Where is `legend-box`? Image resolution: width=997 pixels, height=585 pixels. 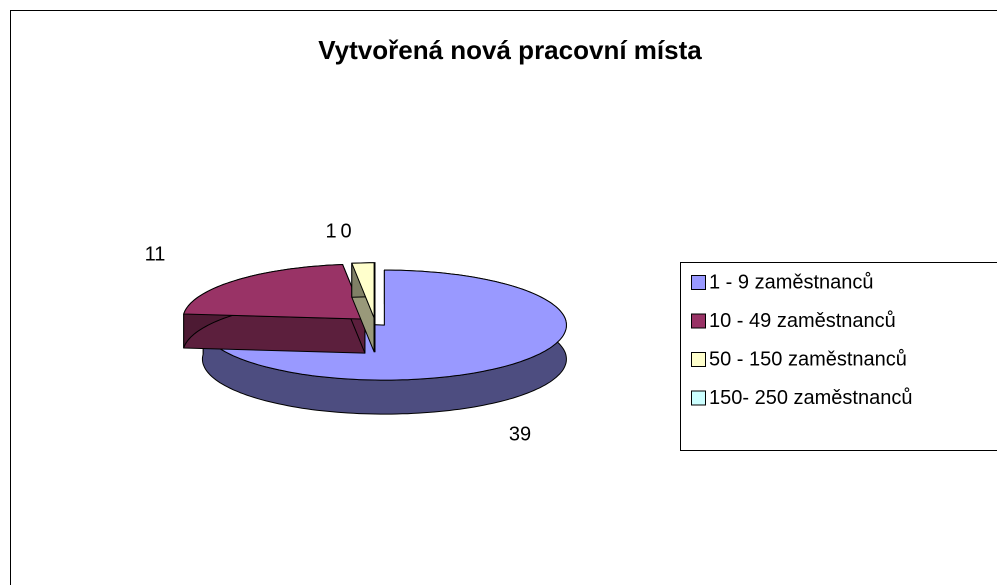 legend-box is located at coordinates (838, 356).